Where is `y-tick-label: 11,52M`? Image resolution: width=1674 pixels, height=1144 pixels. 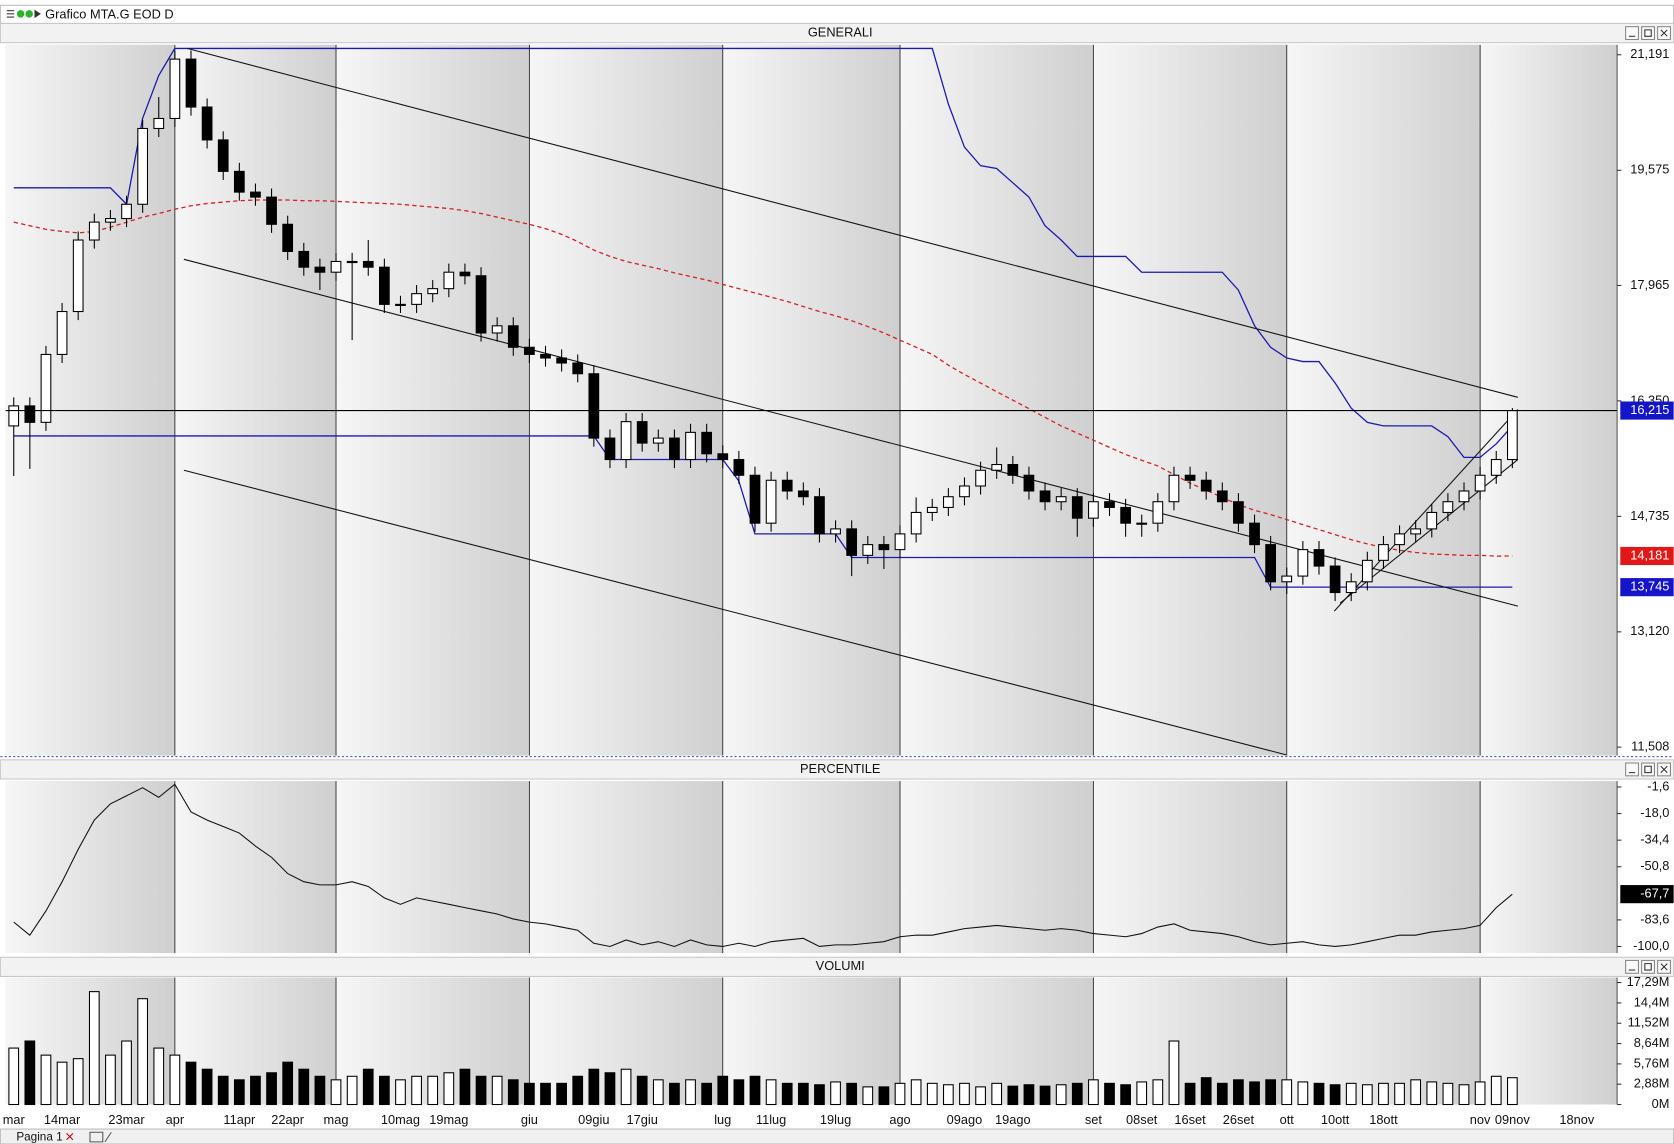 y-tick-label: 11,52M is located at coordinates (1649, 1022).